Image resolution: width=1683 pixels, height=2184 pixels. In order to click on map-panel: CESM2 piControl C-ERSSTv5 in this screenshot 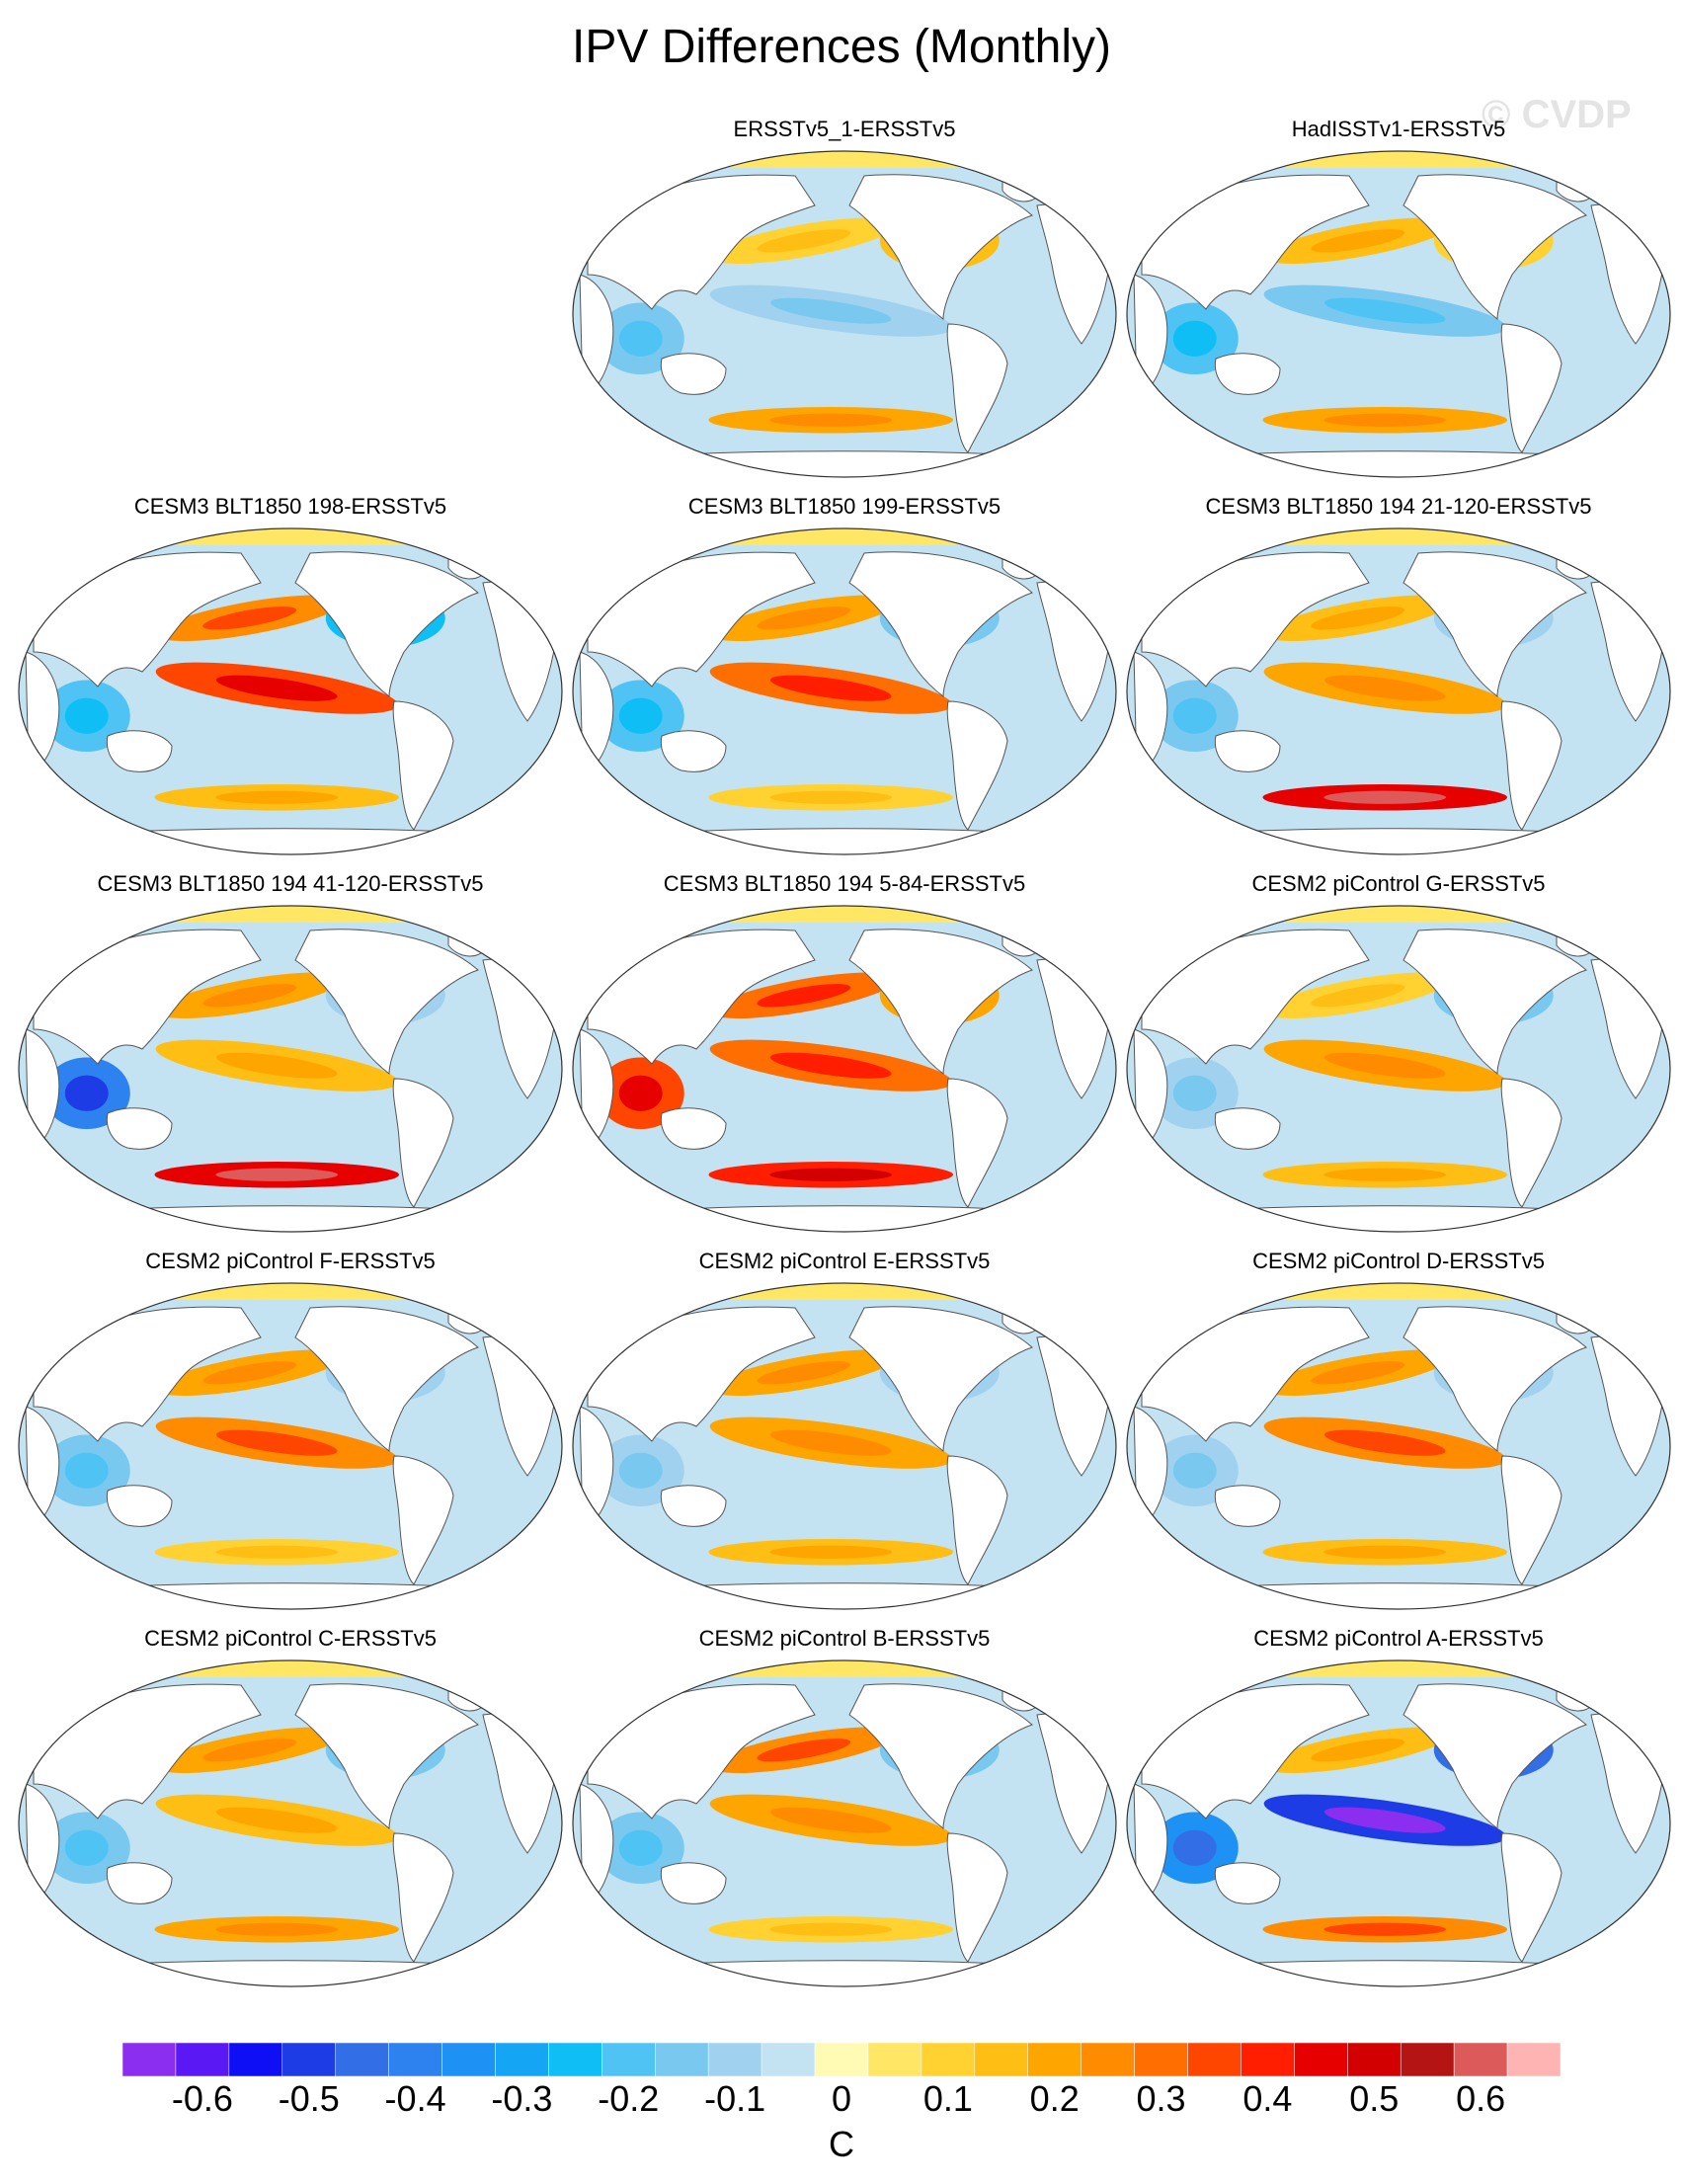, I will do `click(290, 1808)`.